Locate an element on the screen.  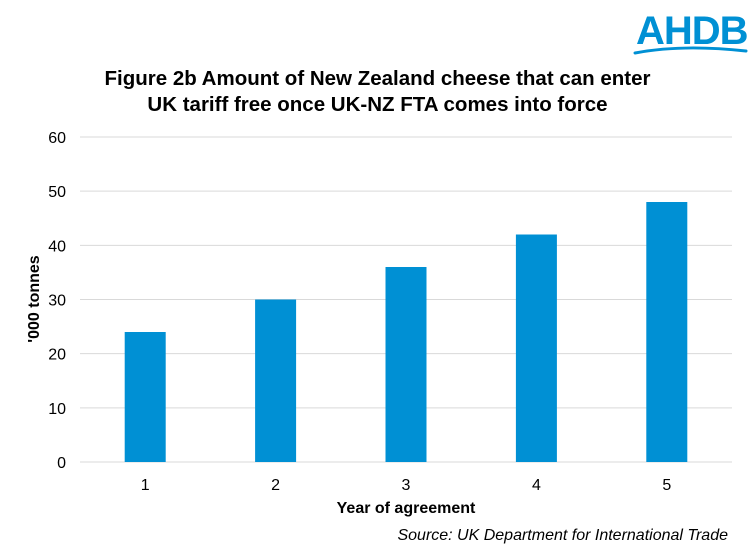
y-tick-labels: 0 10 20 30 40 50 60 is located at coordinates (57, 301).